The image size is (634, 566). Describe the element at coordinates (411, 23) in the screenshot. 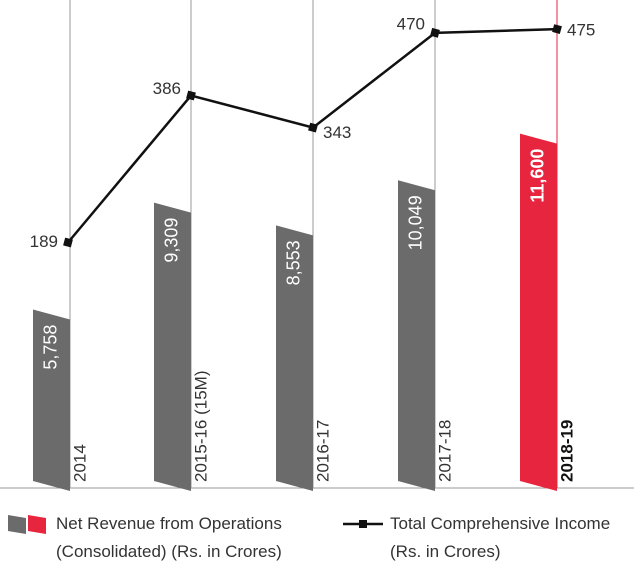

I see `line-value-label: 470` at that location.